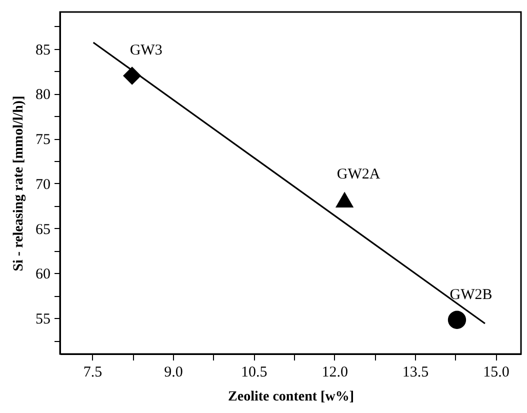 The height and width of the screenshot is (413, 527). I want to click on x-tick-label: 10.5, so click(254, 372).